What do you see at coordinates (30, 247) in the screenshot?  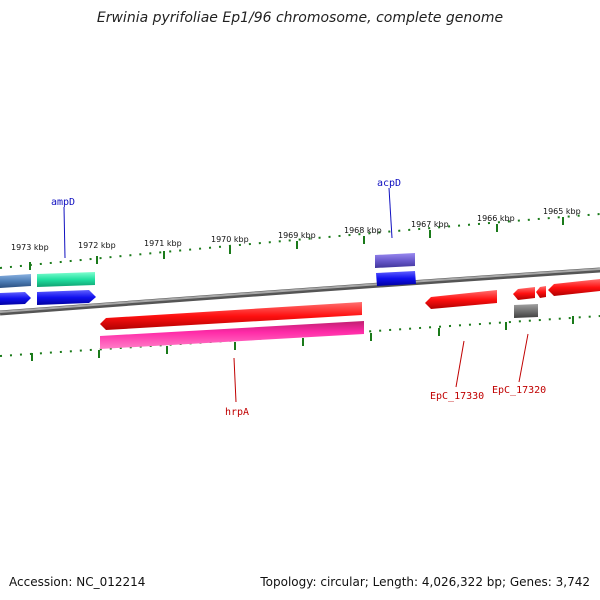 I see `ruler-label-1973: 1973 kbp` at bounding box center [30, 247].